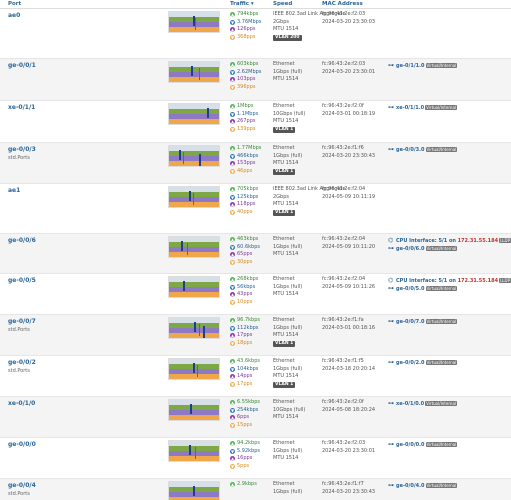 Image resolution: width=511 pixels, height=500 pixels. I want to click on port-link: ge-0/0/0, so click(22, 444).